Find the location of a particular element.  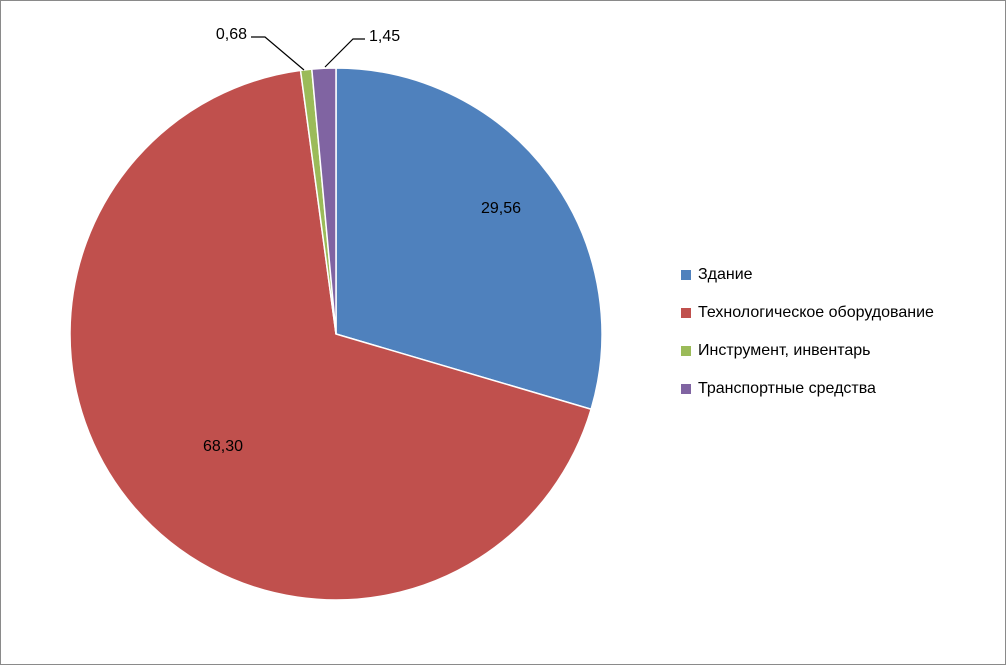

data-label-equipment: 68,30 is located at coordinates (223, 446).